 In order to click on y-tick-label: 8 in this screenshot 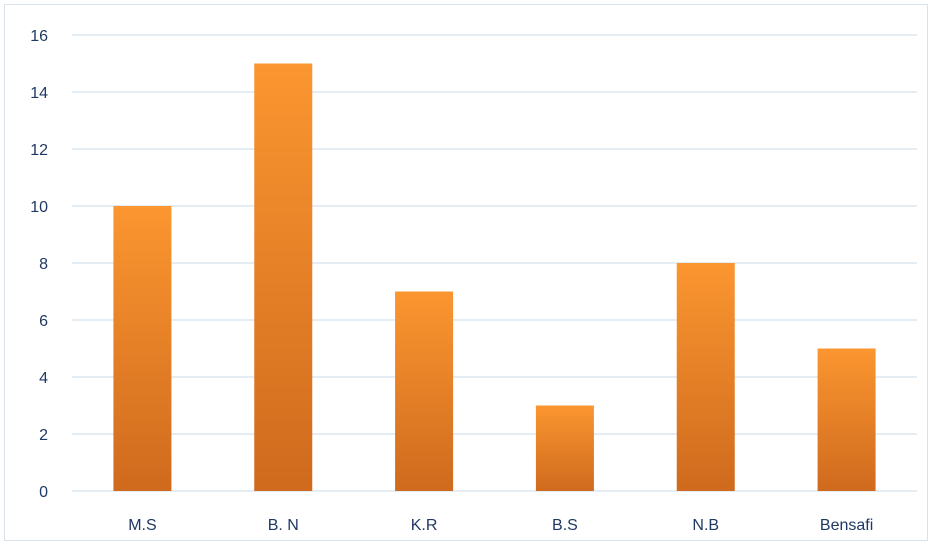, I will do `click(43, 264)`.